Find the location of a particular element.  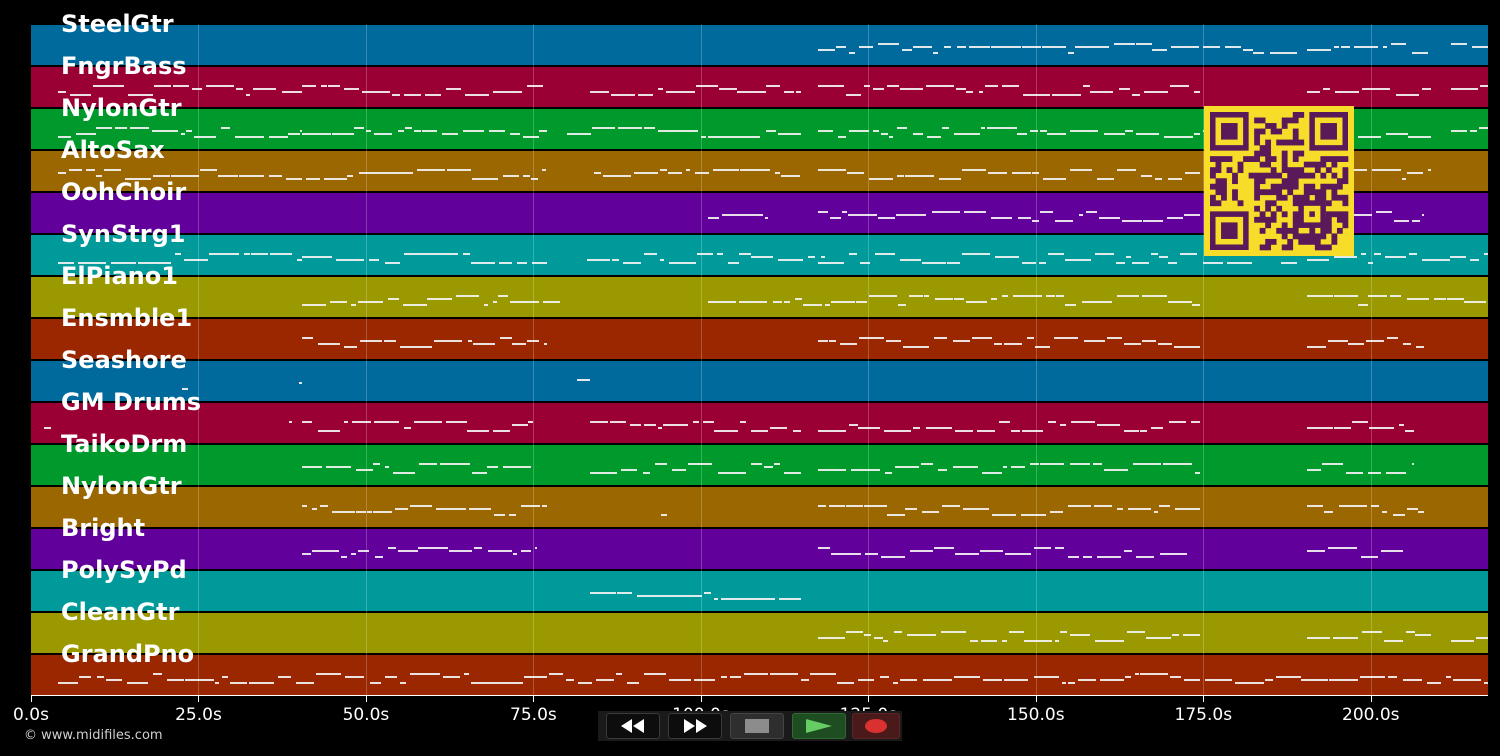

fast-forward-button is located at coordinates (695, 726).